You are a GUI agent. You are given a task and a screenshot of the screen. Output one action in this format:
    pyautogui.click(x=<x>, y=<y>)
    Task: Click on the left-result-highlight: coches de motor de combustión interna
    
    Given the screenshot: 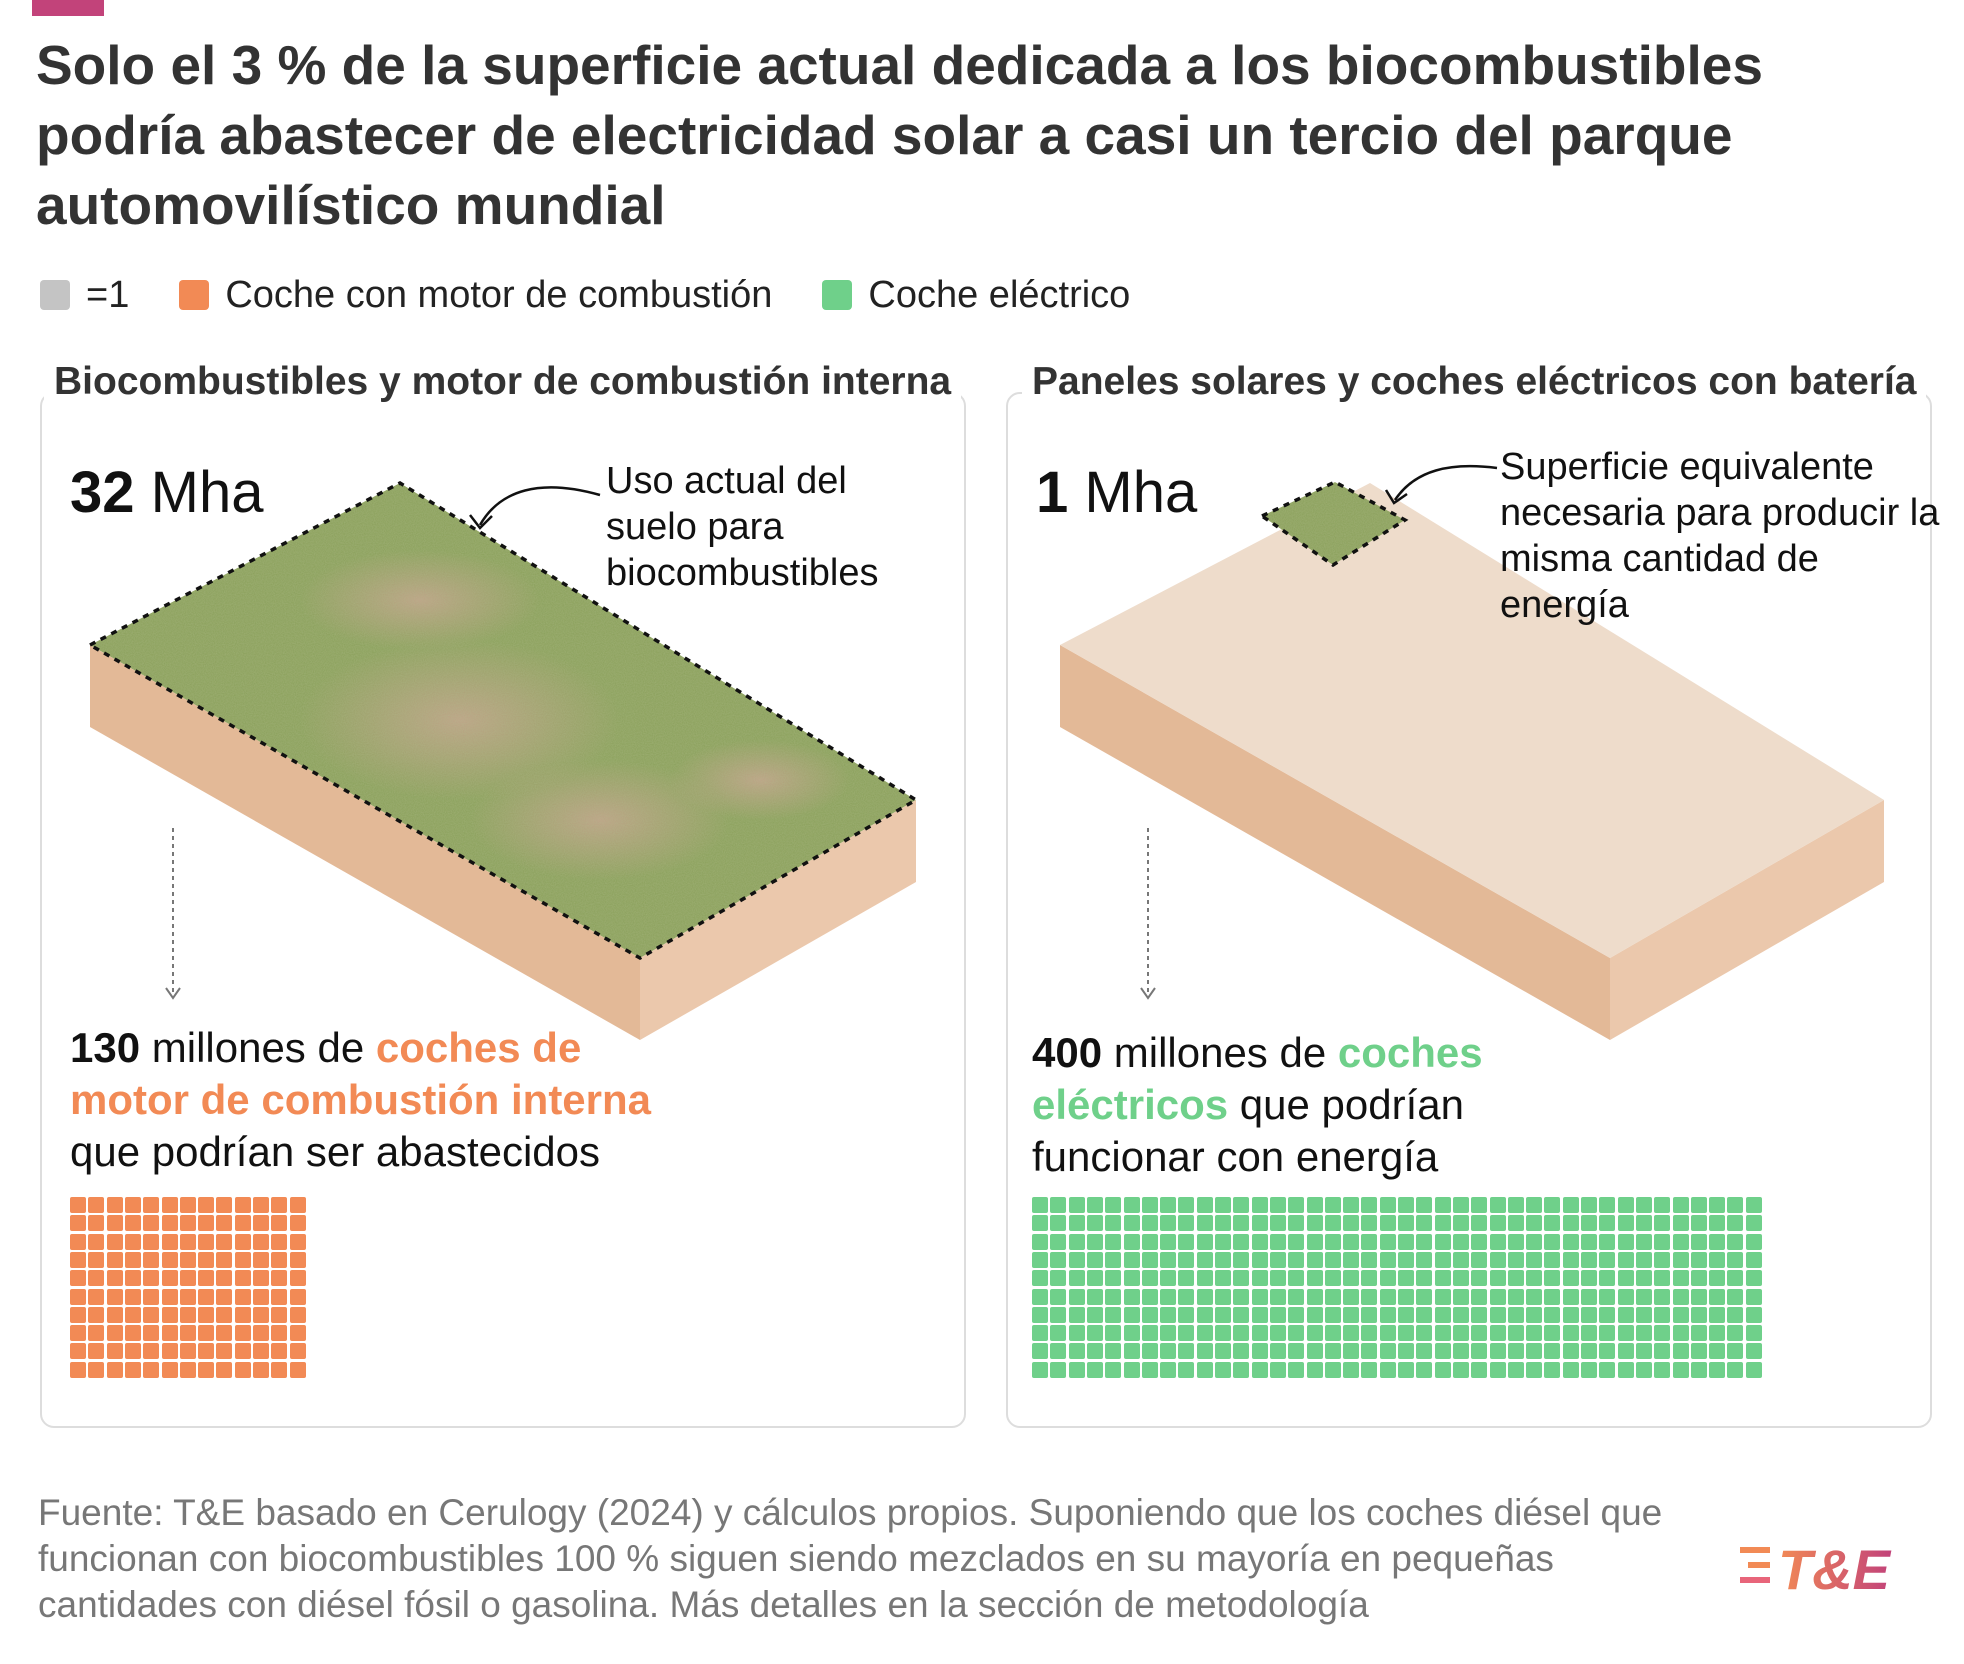 What is the action you would take?
    pyautogui.click(x=361, y=1073)
    